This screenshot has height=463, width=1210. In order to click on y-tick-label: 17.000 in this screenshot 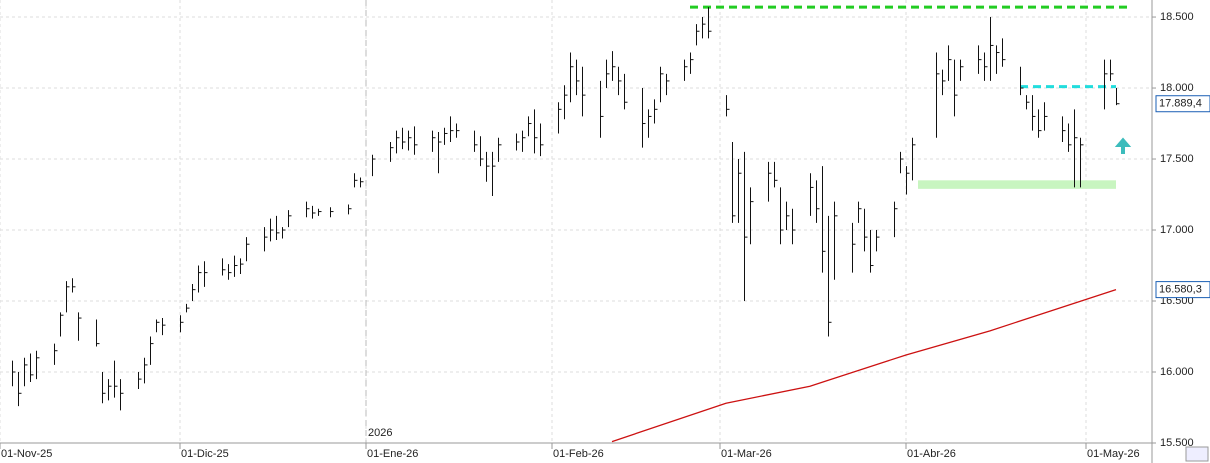, I will do `click(1177, 230)`.